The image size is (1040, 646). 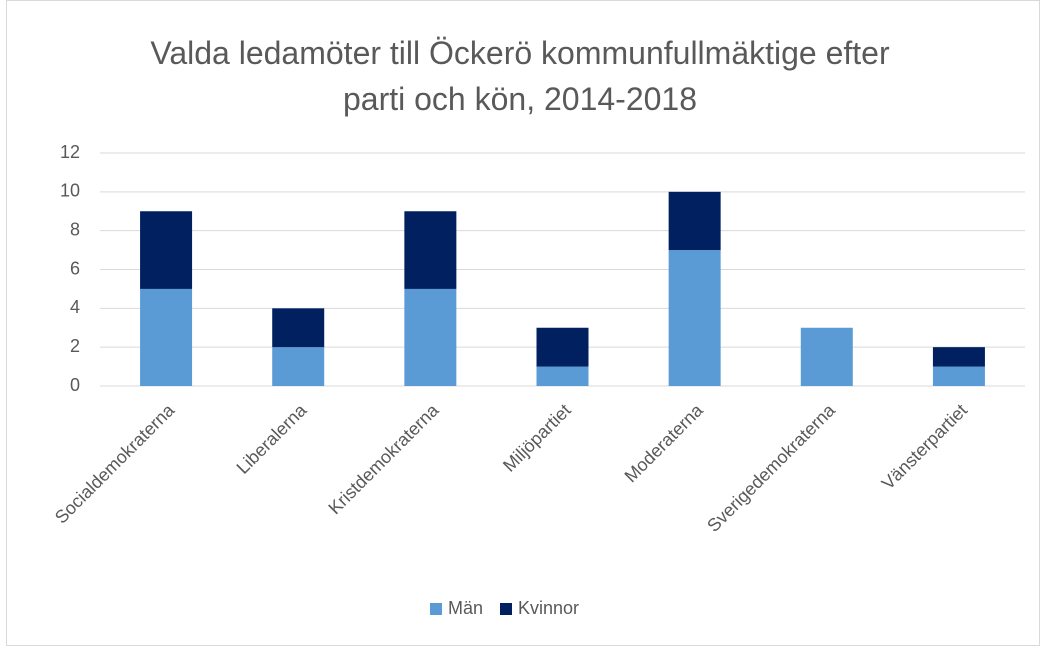 I want to click on y-tick-label: 12, so click(x=70, y=152).